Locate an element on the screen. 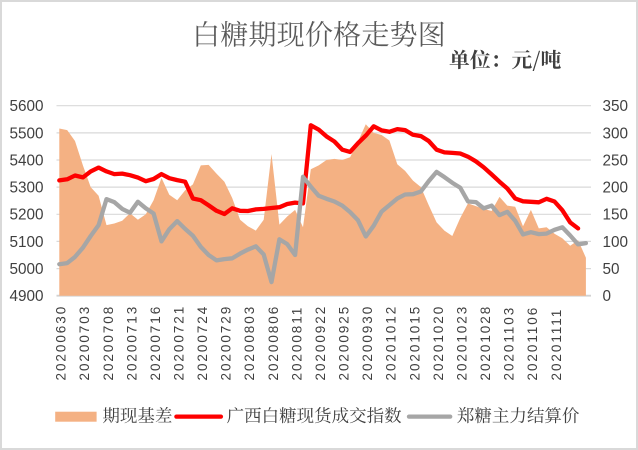  svg-text: 300 is located at coordinates (616, 133).